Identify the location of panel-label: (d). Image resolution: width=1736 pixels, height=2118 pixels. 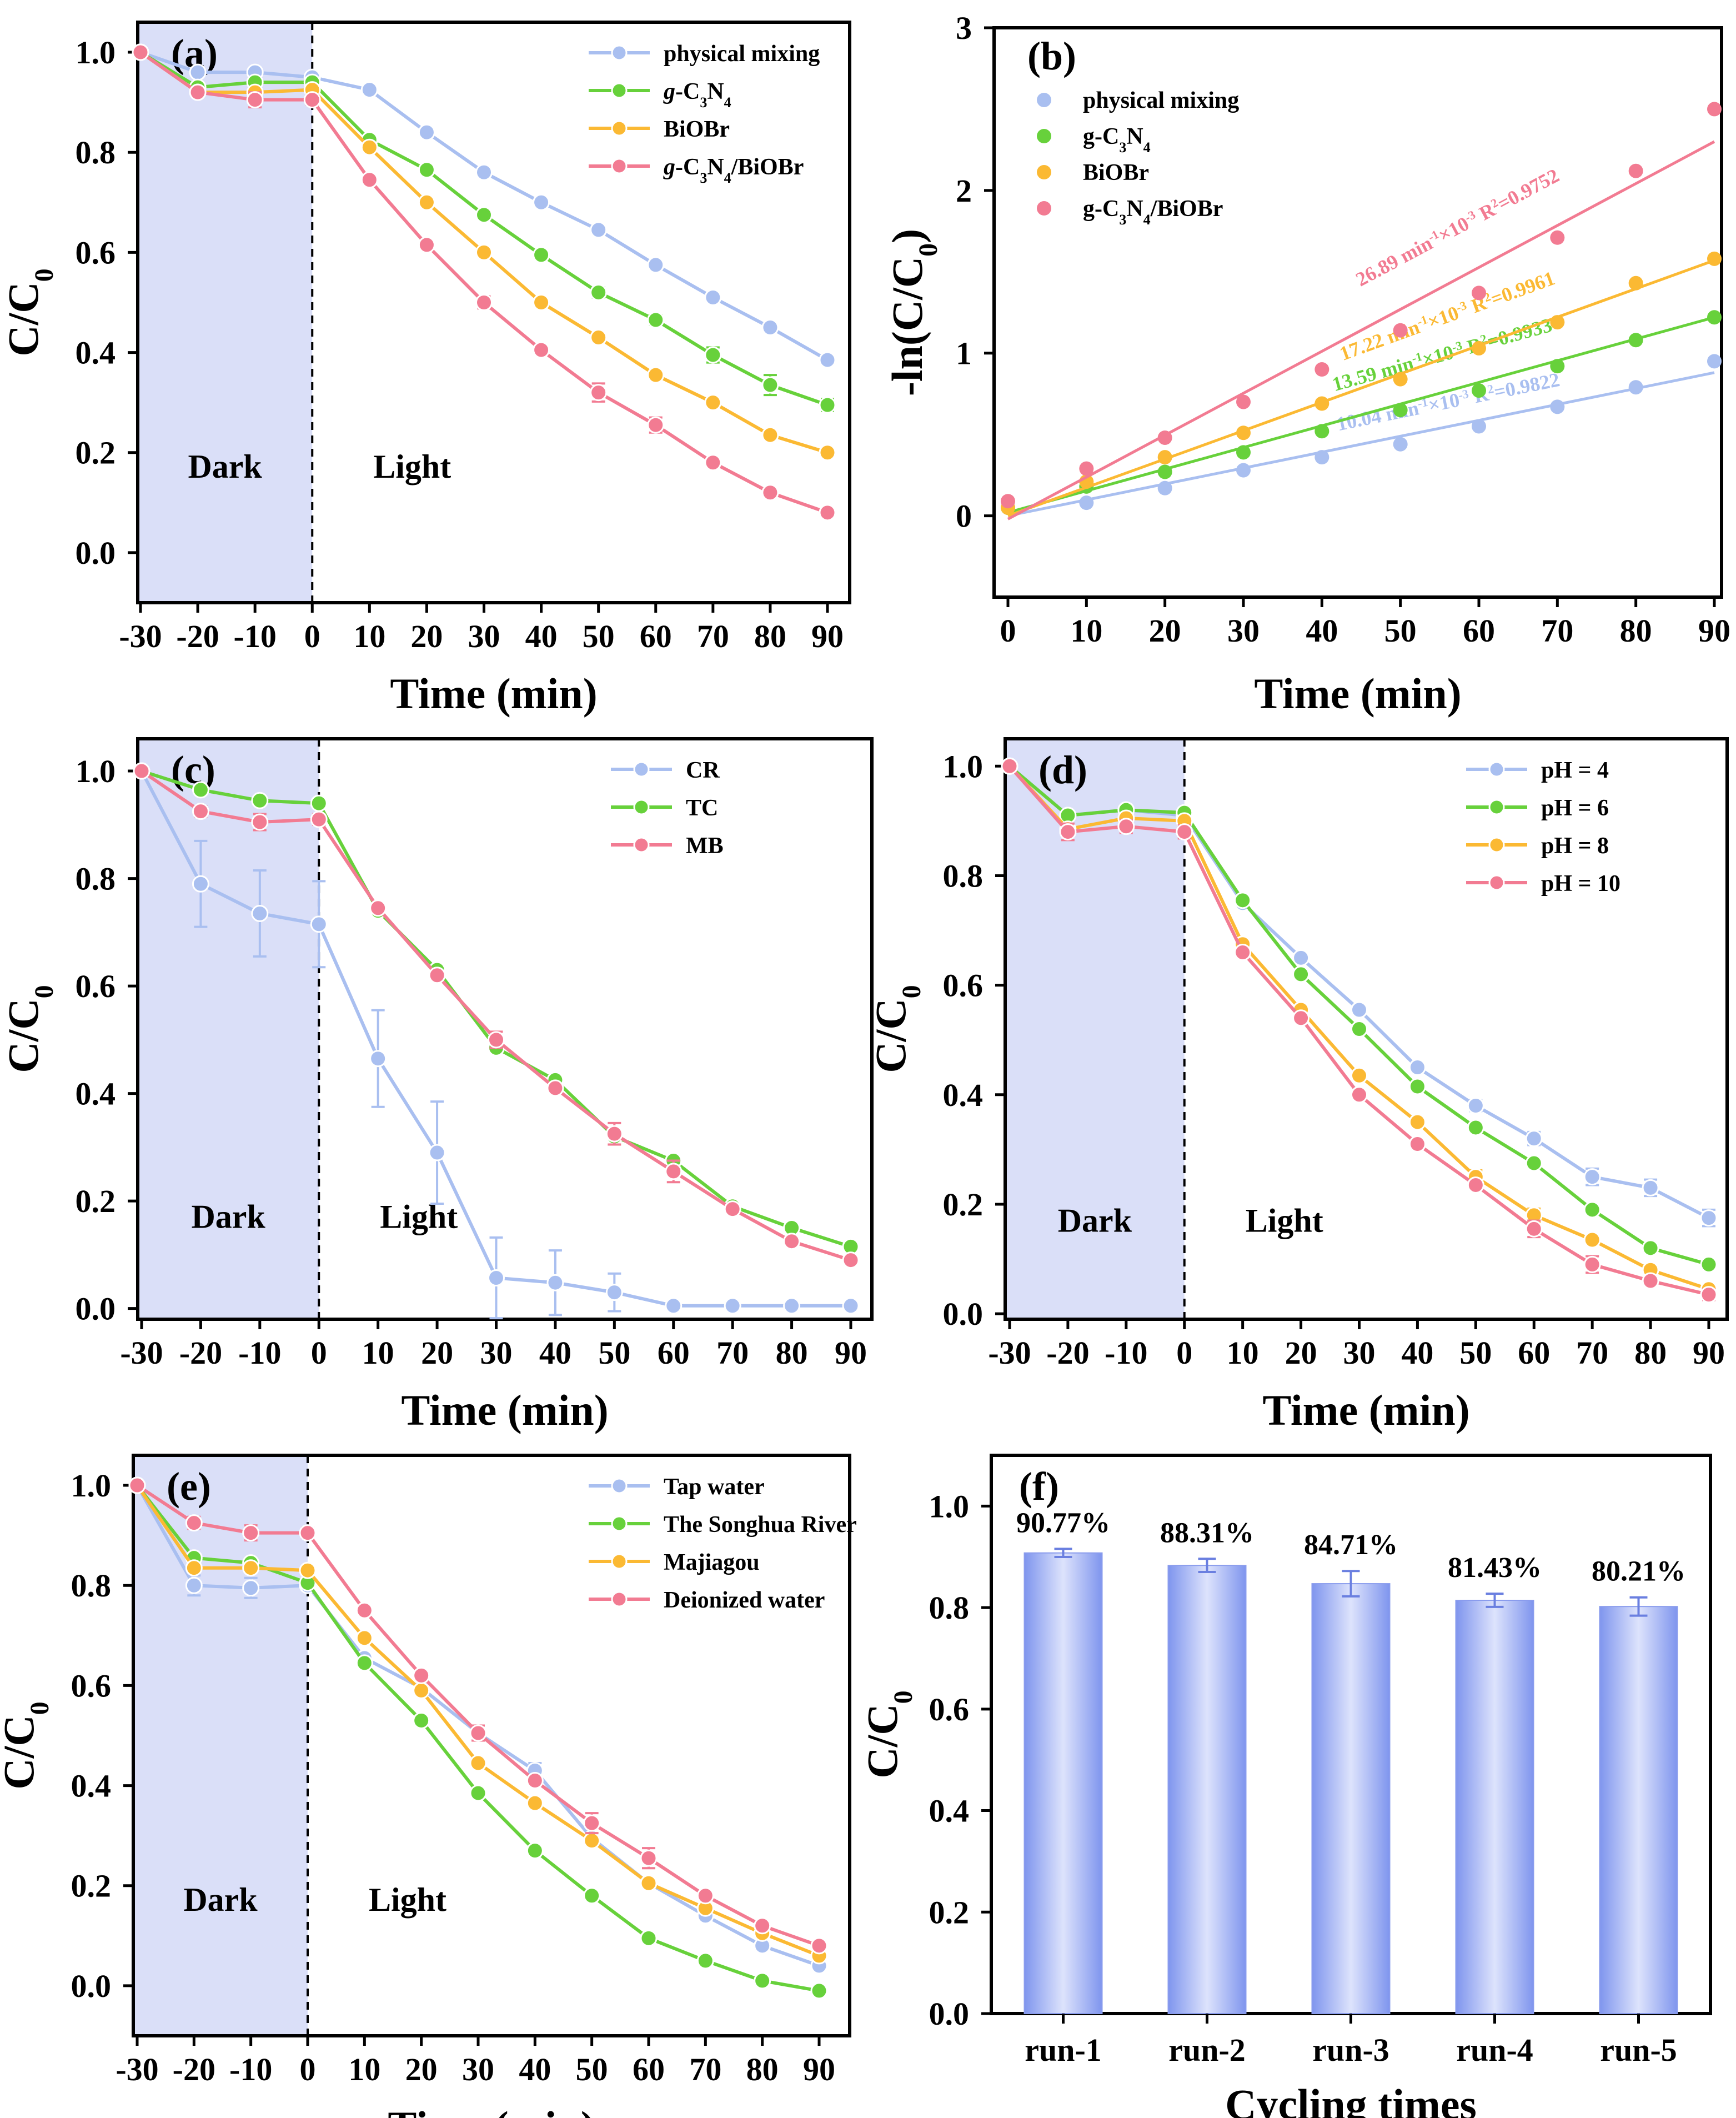
(1062, 770).